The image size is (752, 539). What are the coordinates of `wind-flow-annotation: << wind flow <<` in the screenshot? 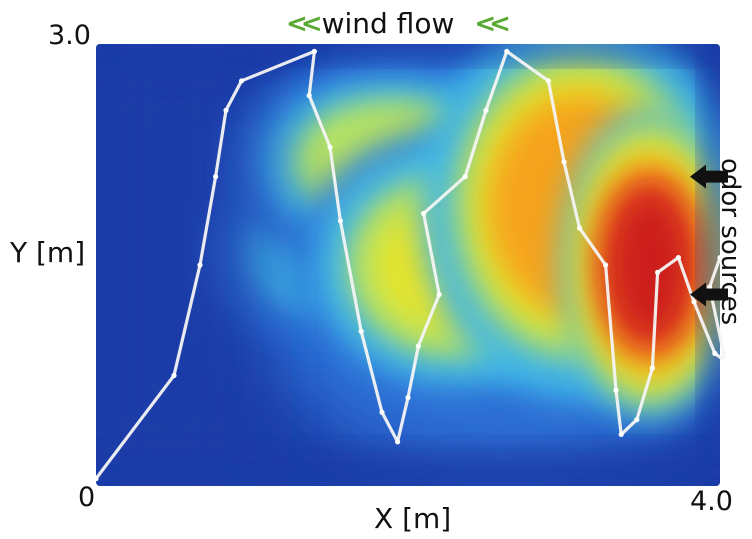 It's located at (398, 23).